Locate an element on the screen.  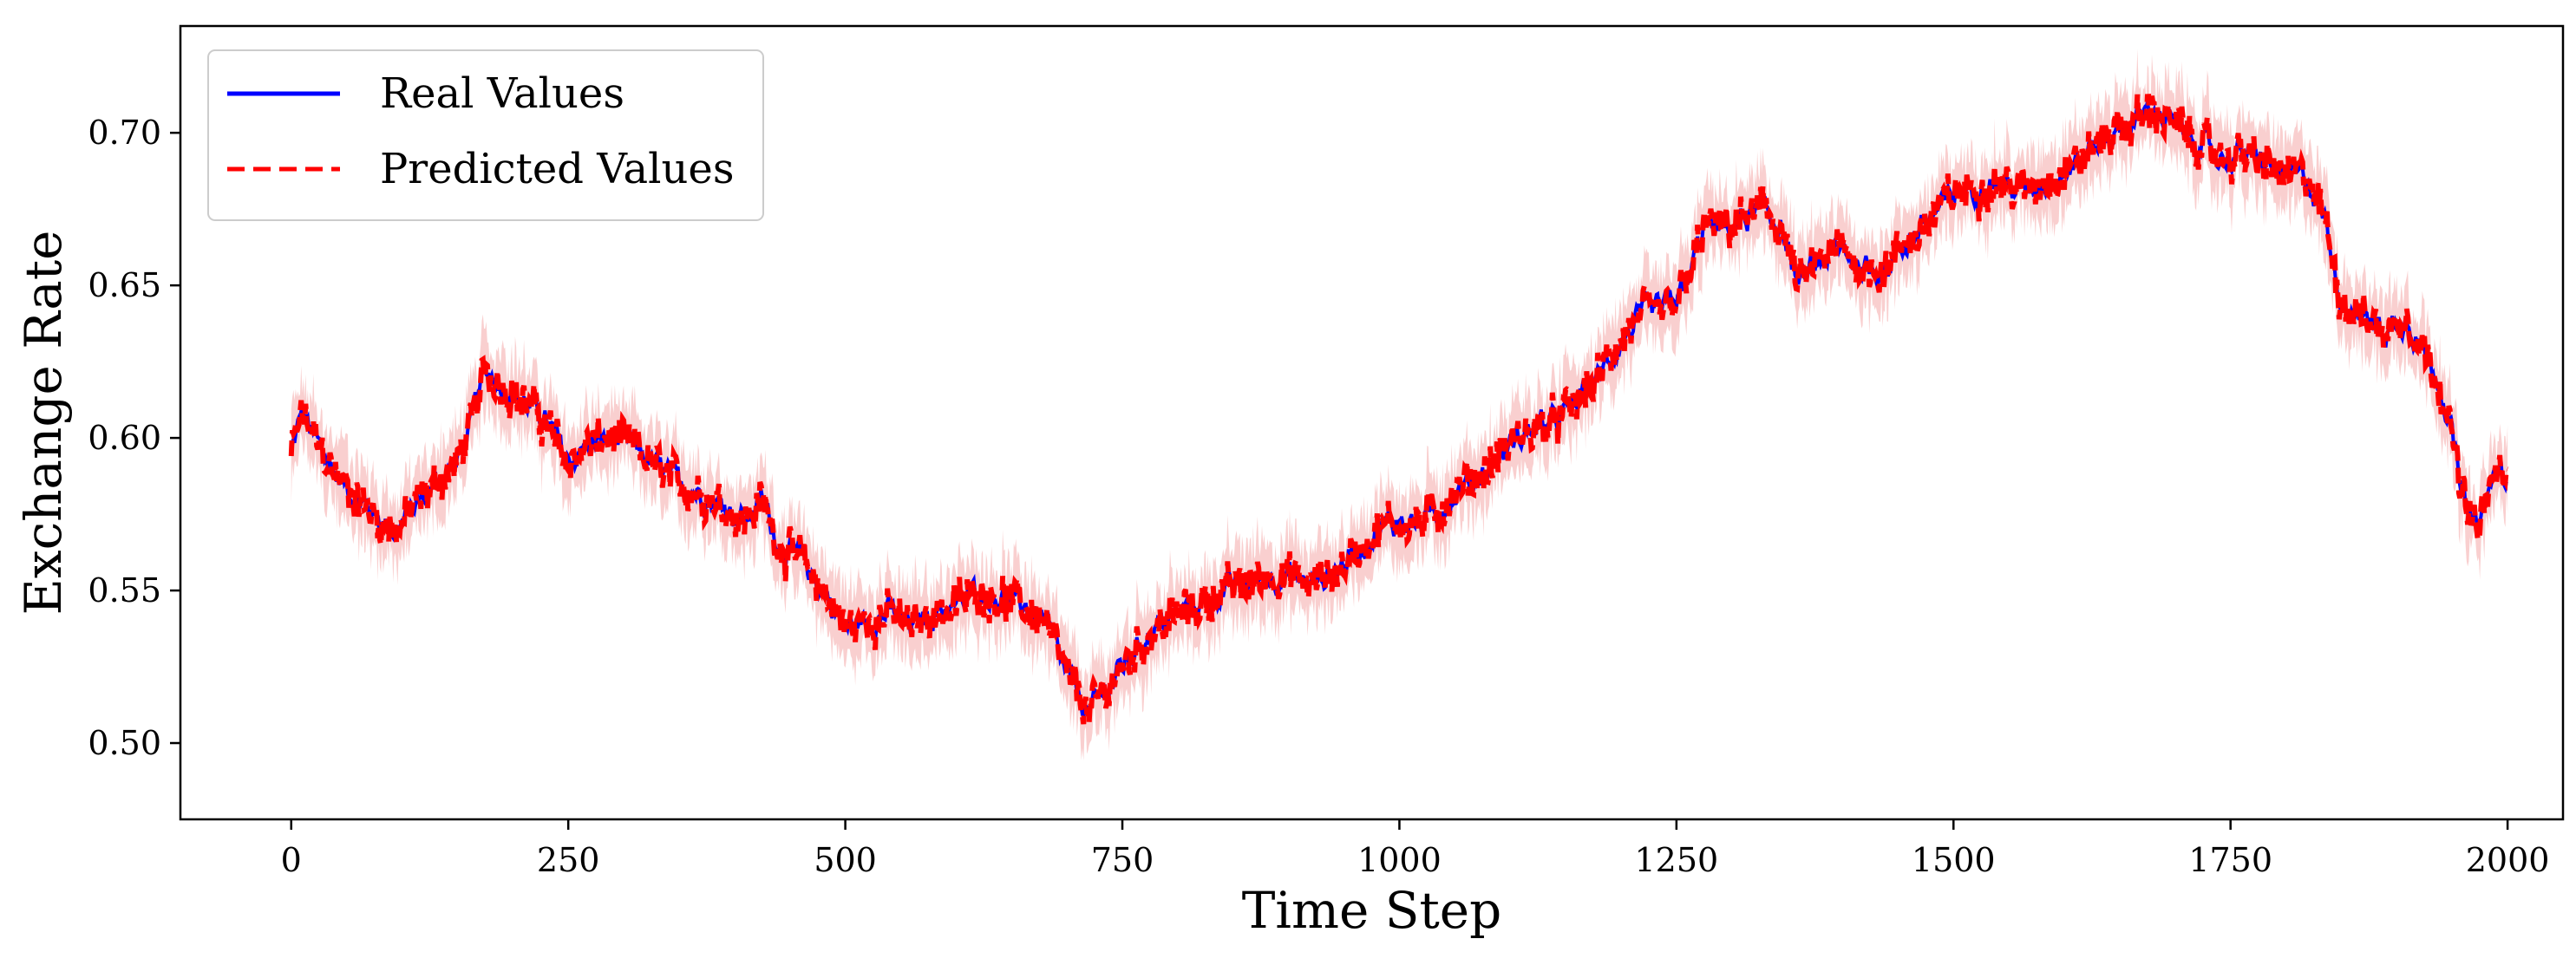
y-tick-label: 0.60 is located at coordinates (124, 438).